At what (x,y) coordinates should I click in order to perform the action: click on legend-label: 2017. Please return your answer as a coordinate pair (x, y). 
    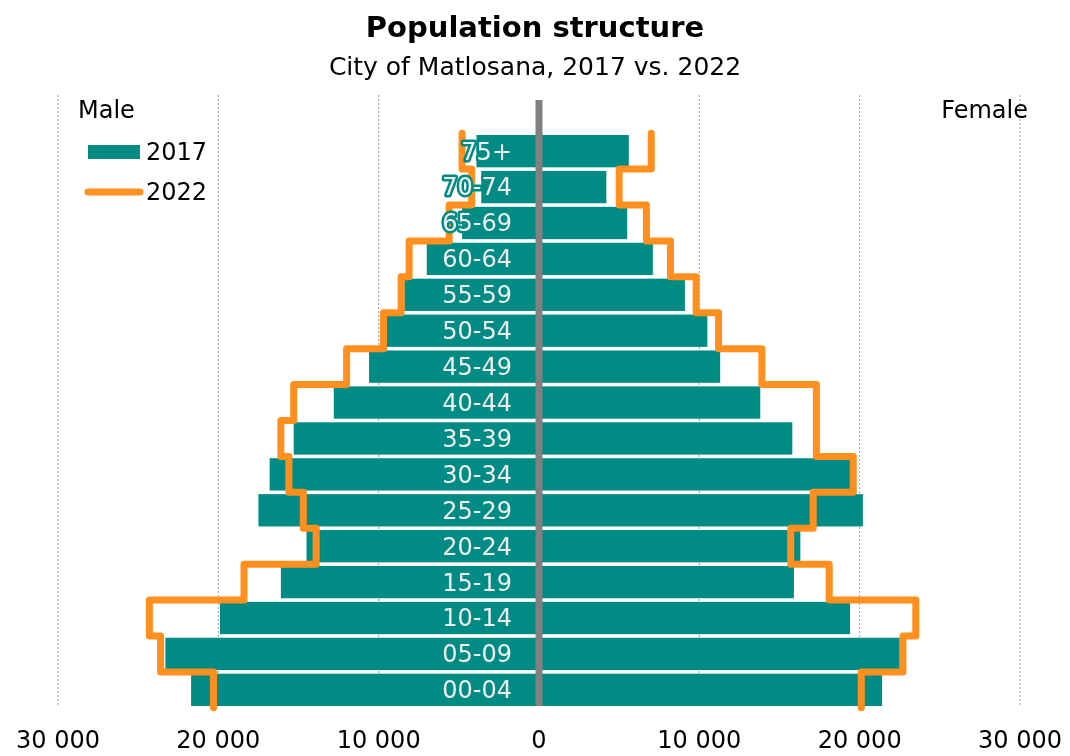
    Looking at the image, I should click on (177, 152).